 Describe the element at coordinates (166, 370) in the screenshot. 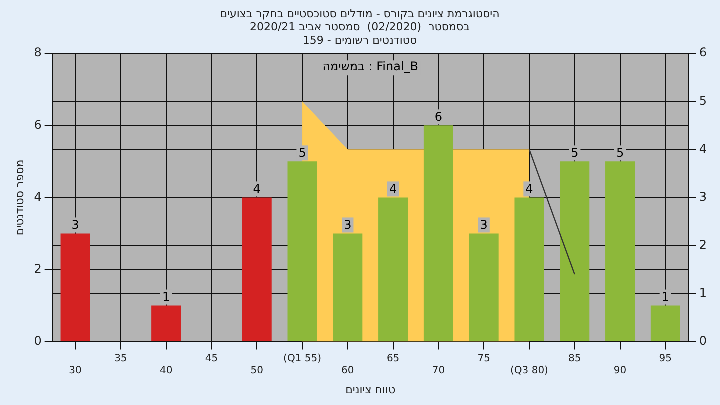

I see `x-tick-label: 40` at that location.